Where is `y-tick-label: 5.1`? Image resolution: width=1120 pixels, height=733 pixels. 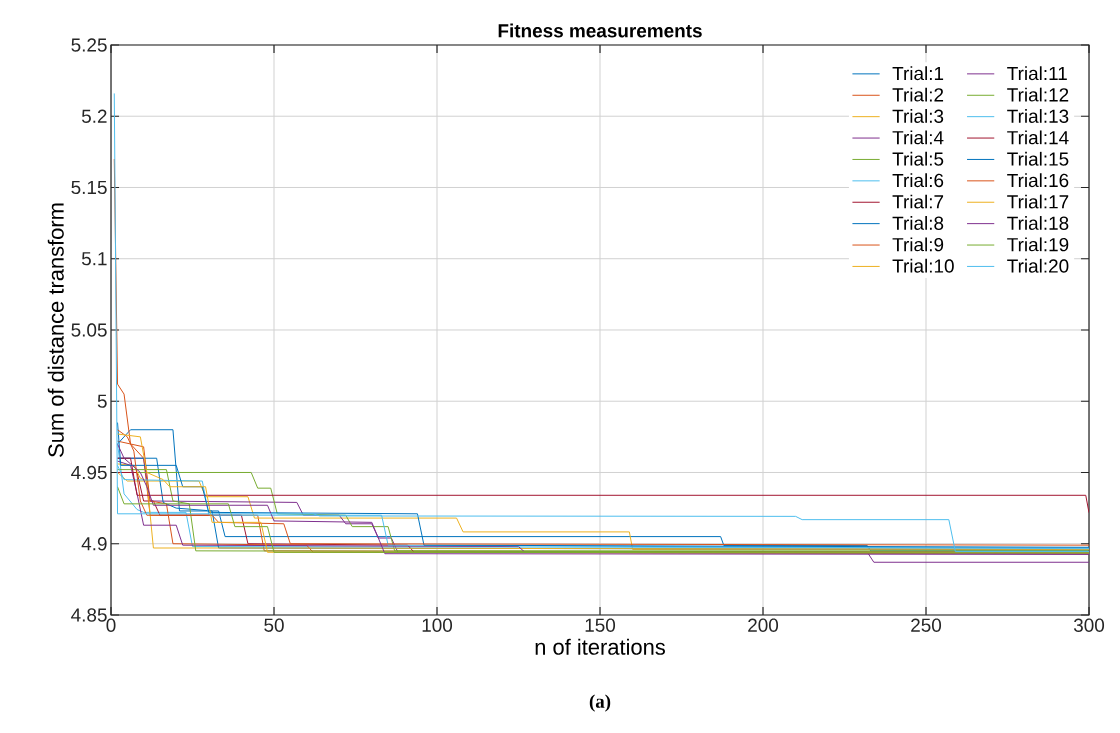 y-tick-label: 5.1 is located at coordinates (94, 259).